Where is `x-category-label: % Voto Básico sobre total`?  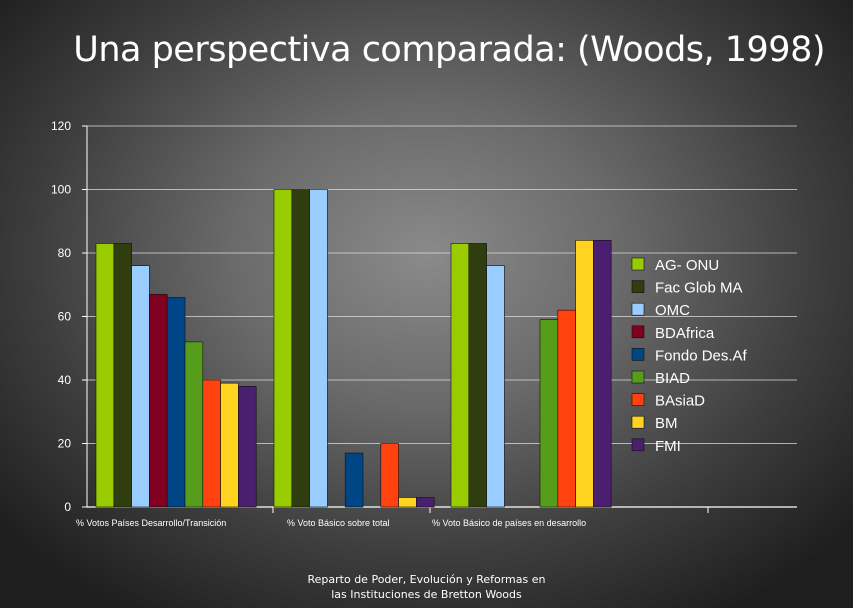 x-category-label: % Voto Básico sobre total is located at coordinates (338, 523).